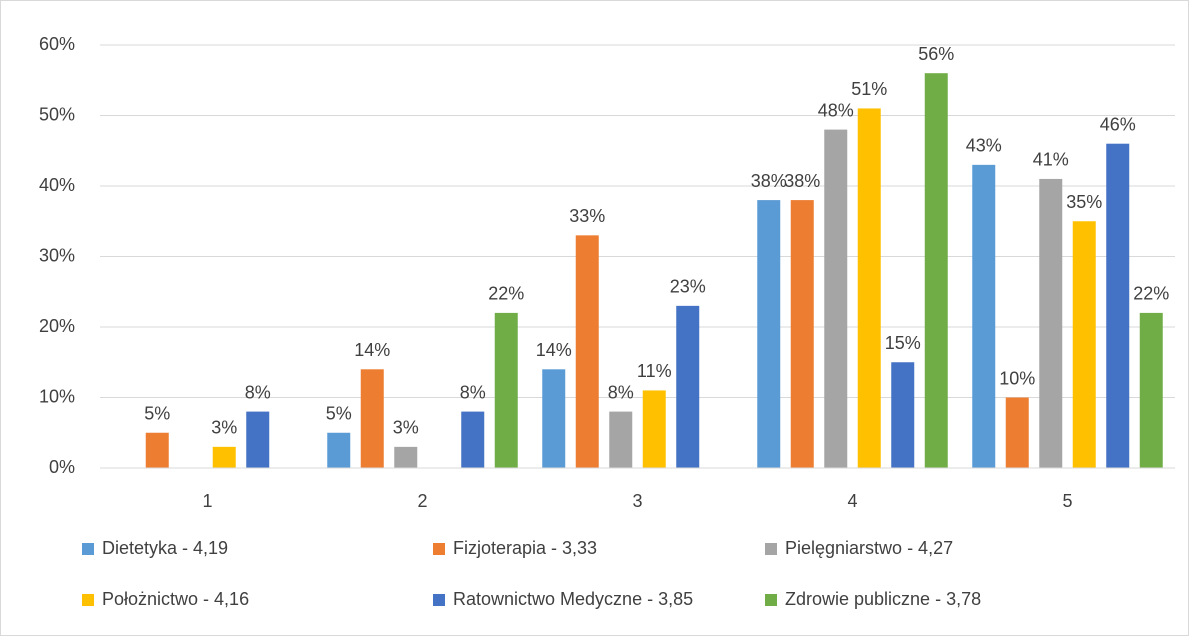 The image size is (1190, 637). Describe the element at coordinates (165, 548) in the screenshot. I see `legend-label: Dietetyka - 4,19` at that location.